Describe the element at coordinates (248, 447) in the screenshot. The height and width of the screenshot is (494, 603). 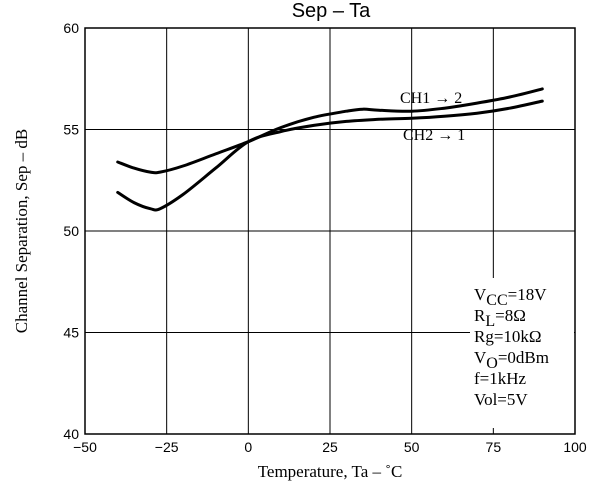
I see `x-tick-label: 0` at that location.